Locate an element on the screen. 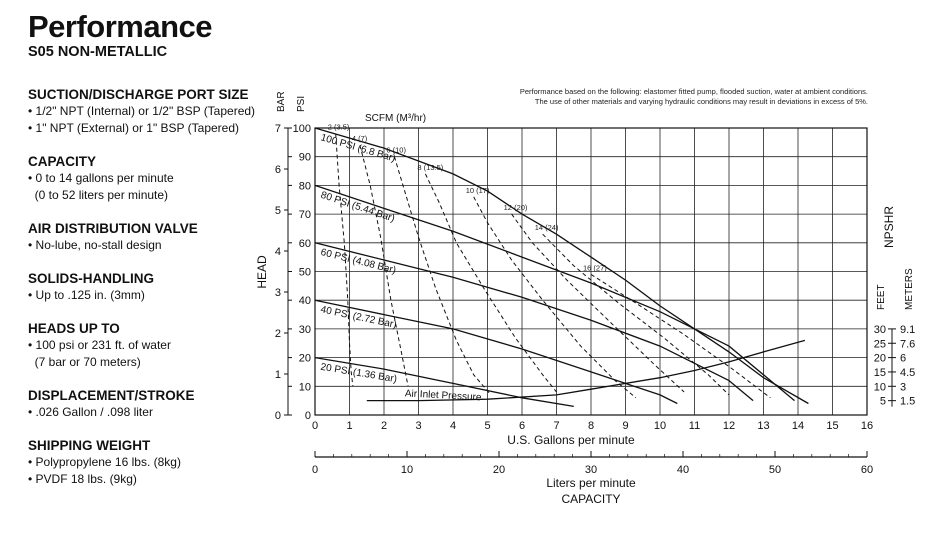 This screenshot has width=938, height=540. spec-line: • PVDF 18 lbs. (9kg) is located at coordinates (82, 479).